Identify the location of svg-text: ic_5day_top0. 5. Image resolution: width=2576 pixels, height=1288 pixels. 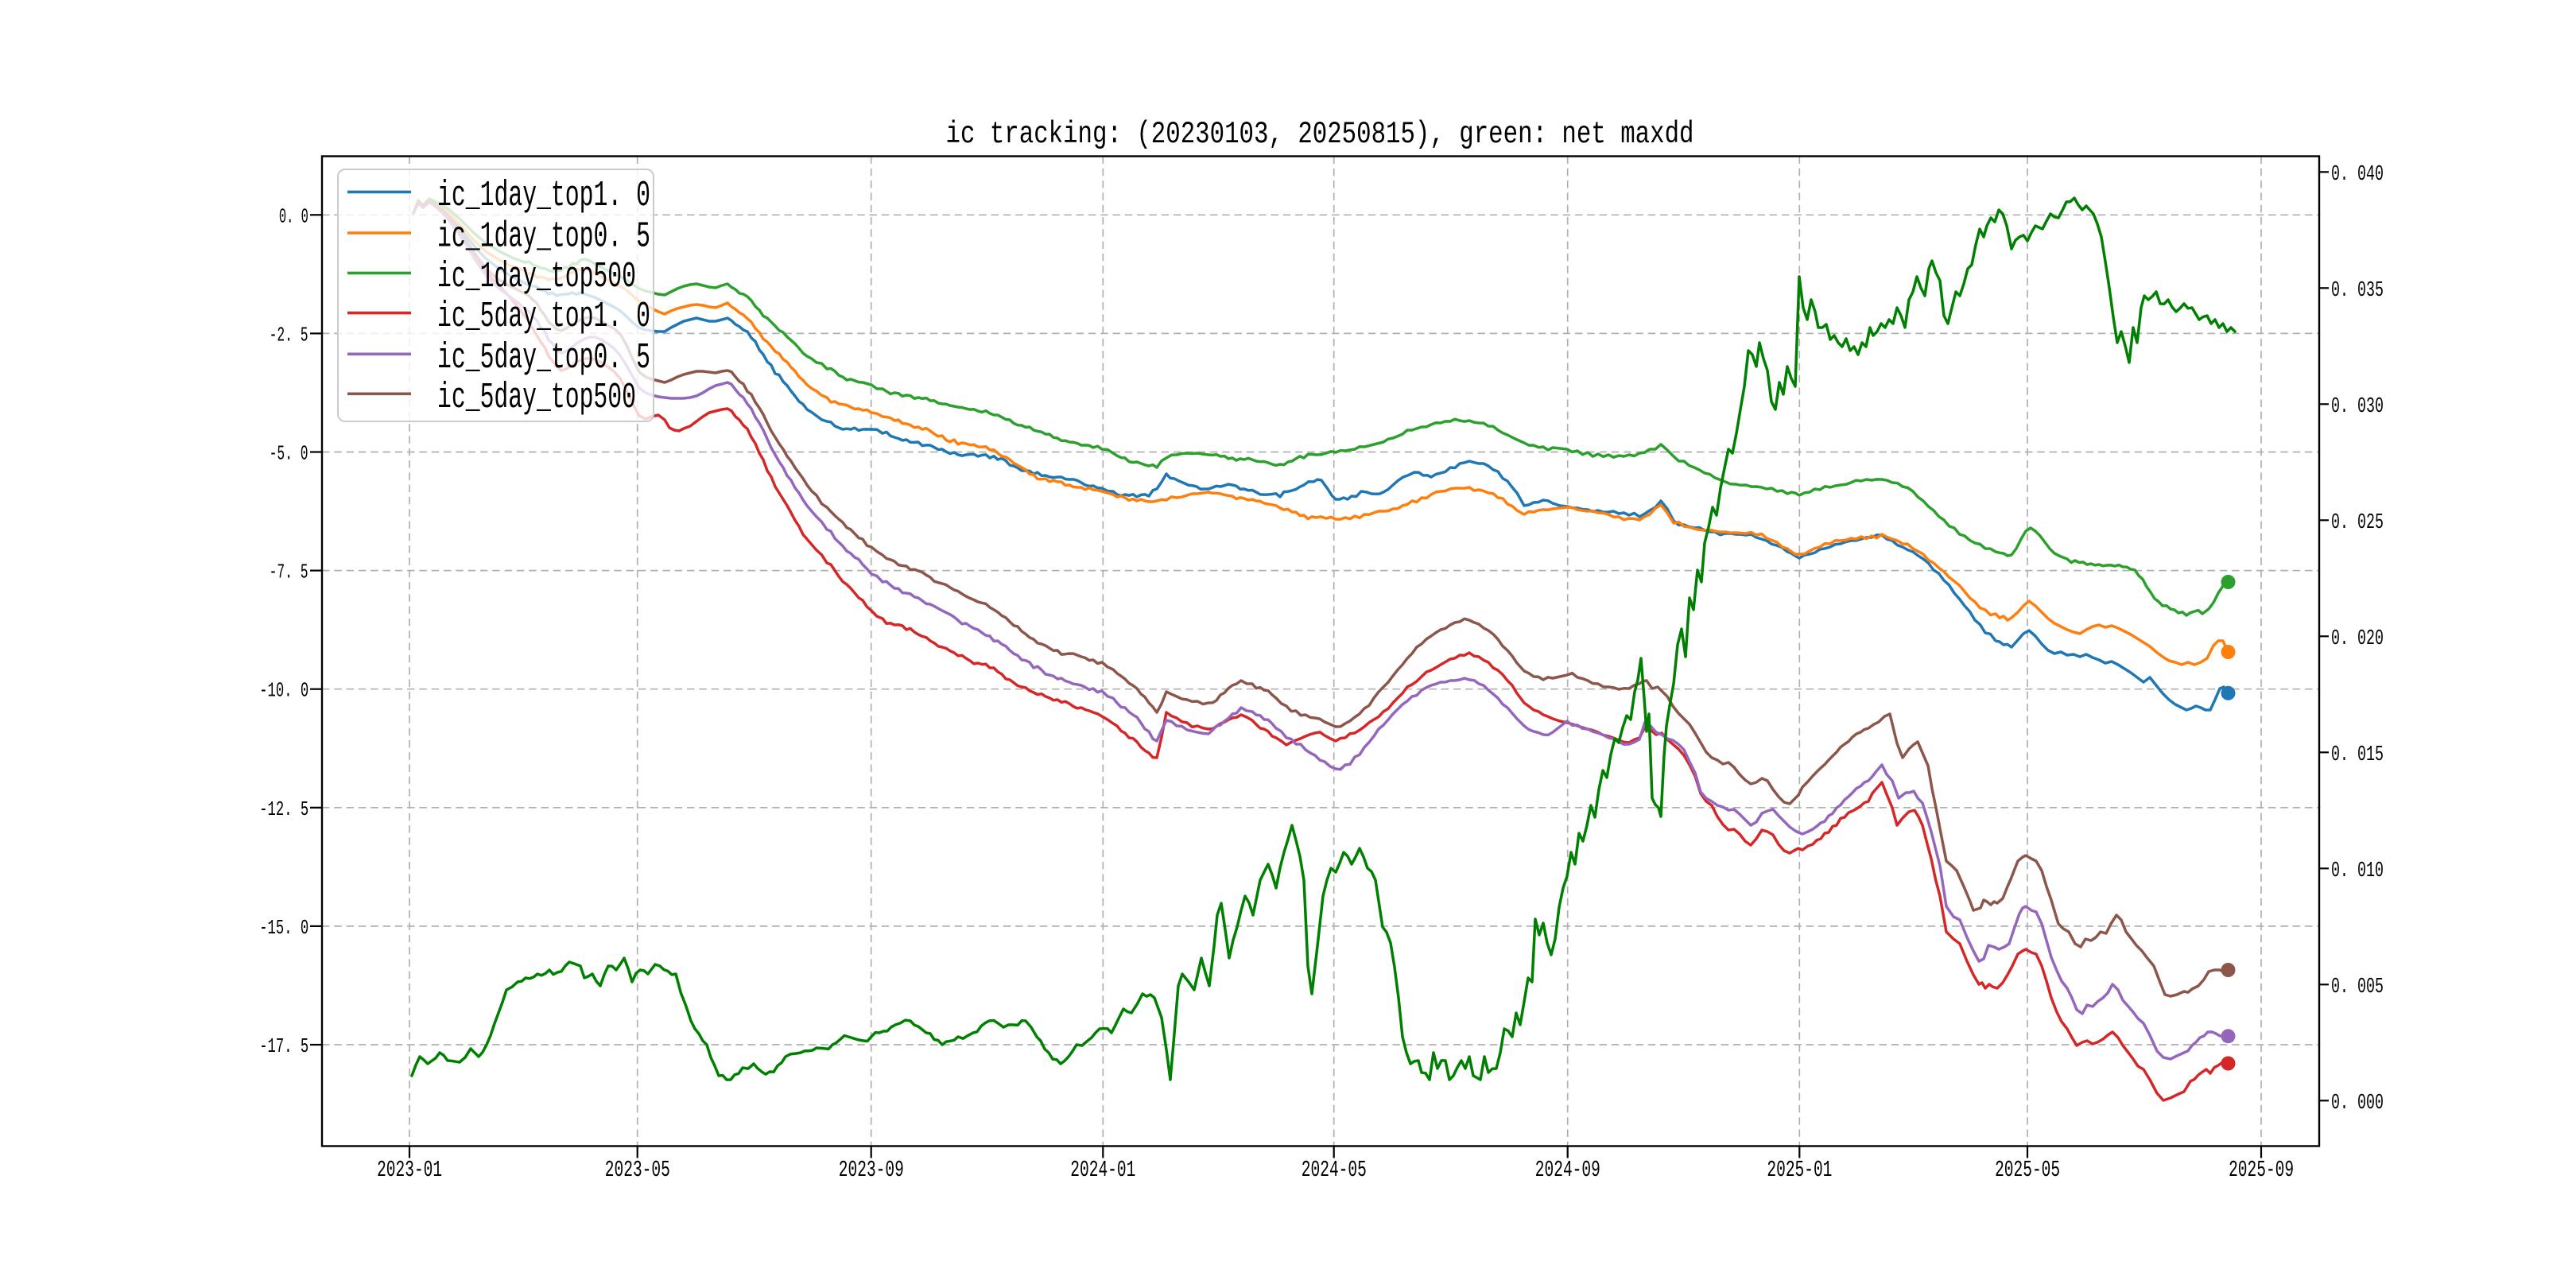
(543, 358).